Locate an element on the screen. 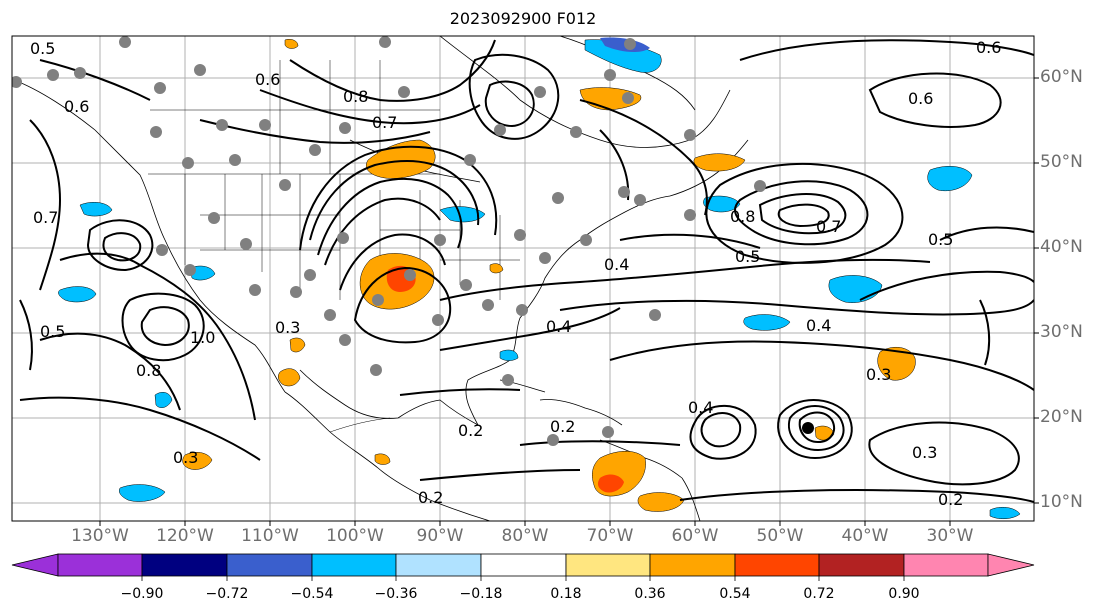 The image size is (1102, 613). colorbar-tick-label: 0.36 is located at coordinates (650, 594).